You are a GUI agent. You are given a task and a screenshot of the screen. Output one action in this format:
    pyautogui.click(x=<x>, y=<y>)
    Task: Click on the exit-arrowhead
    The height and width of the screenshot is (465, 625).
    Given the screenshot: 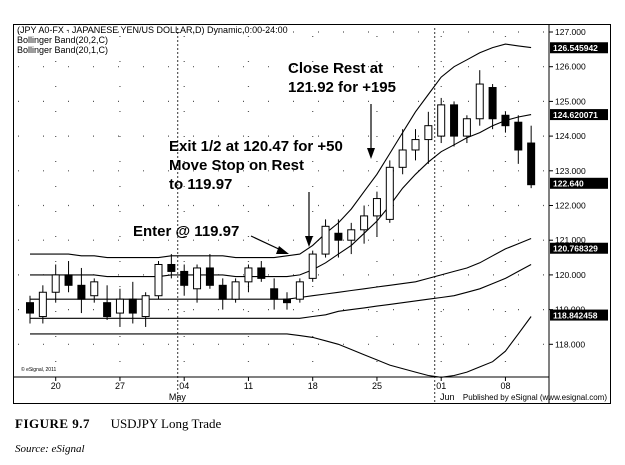 What is the action you would take?
    pyautogui.click(x=309, y=241)
    